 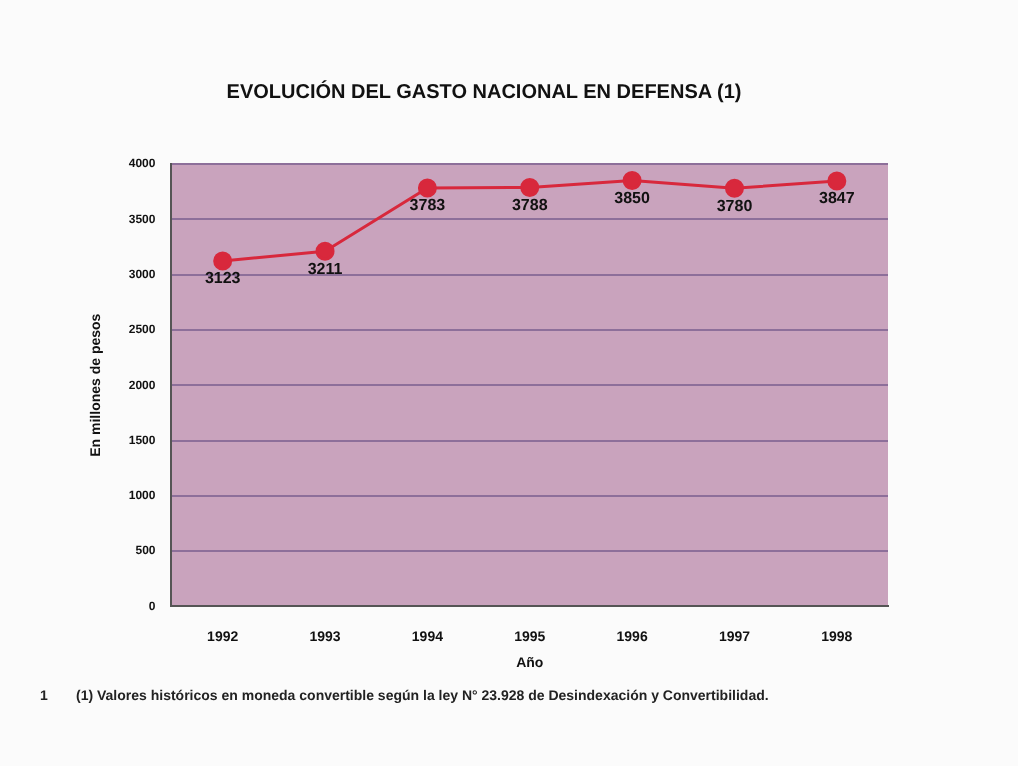 What do you see at coordinates (632, 198) in the screenshot?
I see `data-label: 3850` at bounding box center [632, 198].